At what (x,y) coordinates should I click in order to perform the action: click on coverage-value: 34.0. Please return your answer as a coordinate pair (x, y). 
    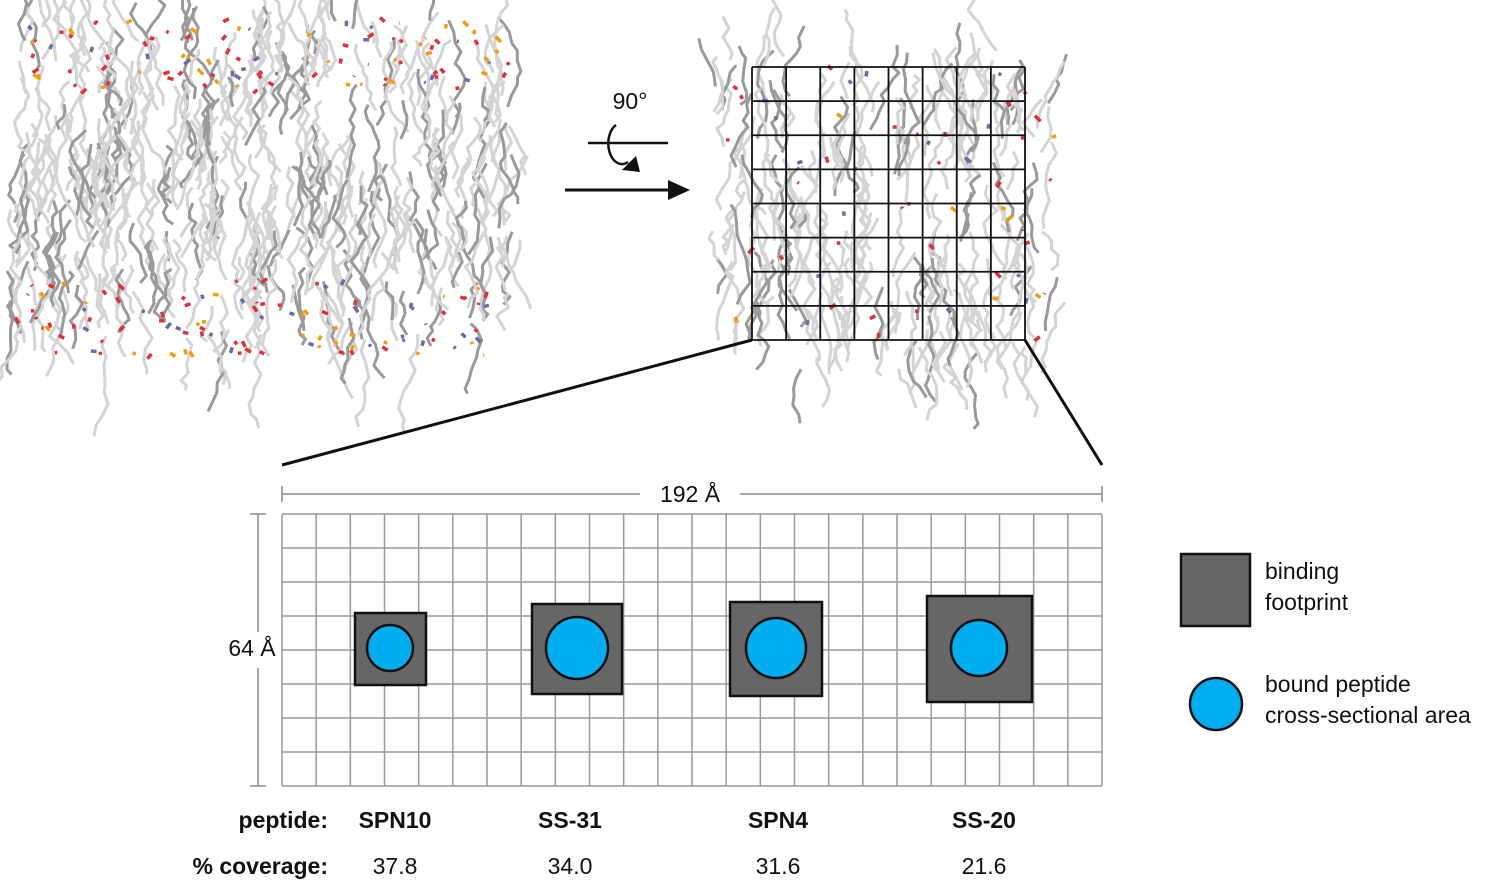
    Looking at the image, I should click on (570, 866).